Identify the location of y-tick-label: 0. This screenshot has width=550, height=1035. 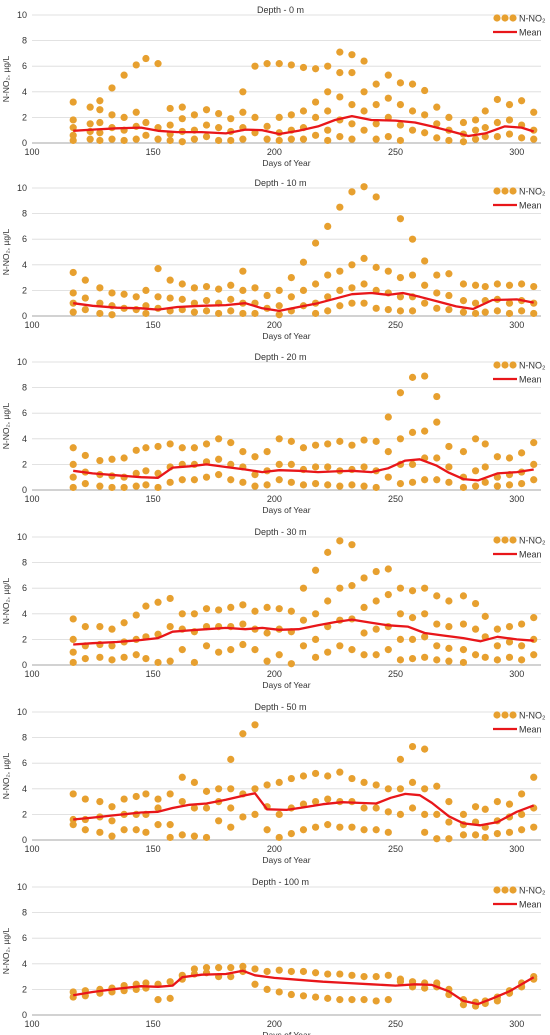
(24, 316).